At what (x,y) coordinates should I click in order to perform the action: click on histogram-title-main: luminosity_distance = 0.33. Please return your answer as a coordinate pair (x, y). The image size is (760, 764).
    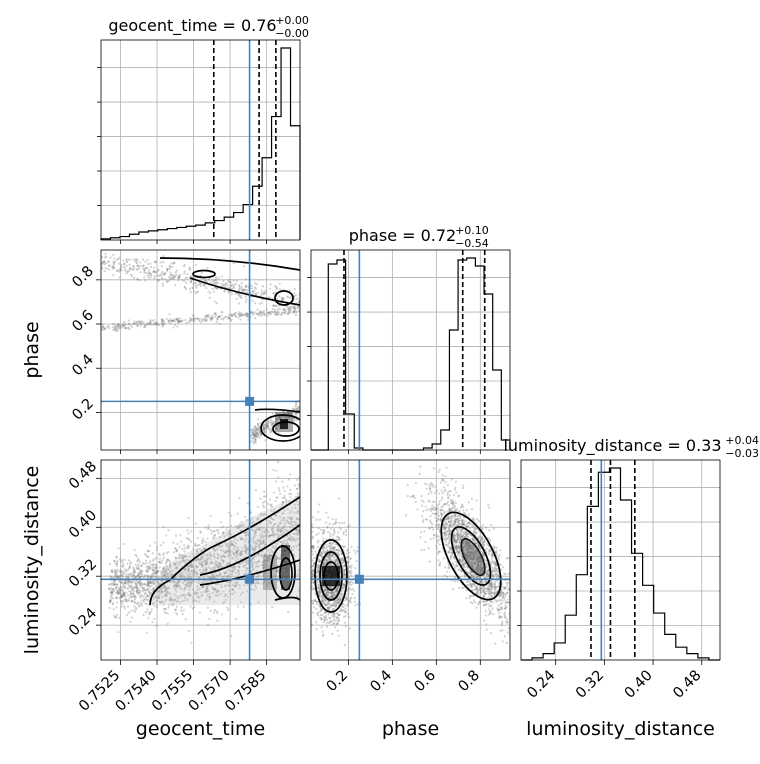
    Looking at the image, I should click on (612, 446).